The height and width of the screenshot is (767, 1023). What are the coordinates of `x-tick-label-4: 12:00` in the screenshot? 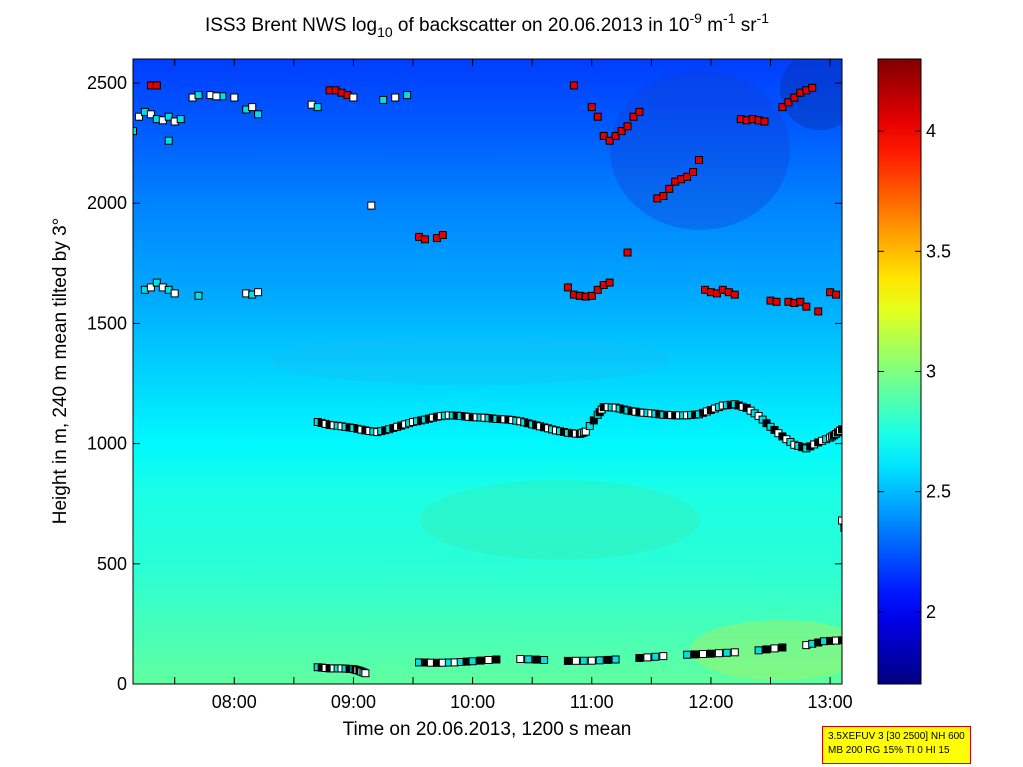 It's located at (710, 702).